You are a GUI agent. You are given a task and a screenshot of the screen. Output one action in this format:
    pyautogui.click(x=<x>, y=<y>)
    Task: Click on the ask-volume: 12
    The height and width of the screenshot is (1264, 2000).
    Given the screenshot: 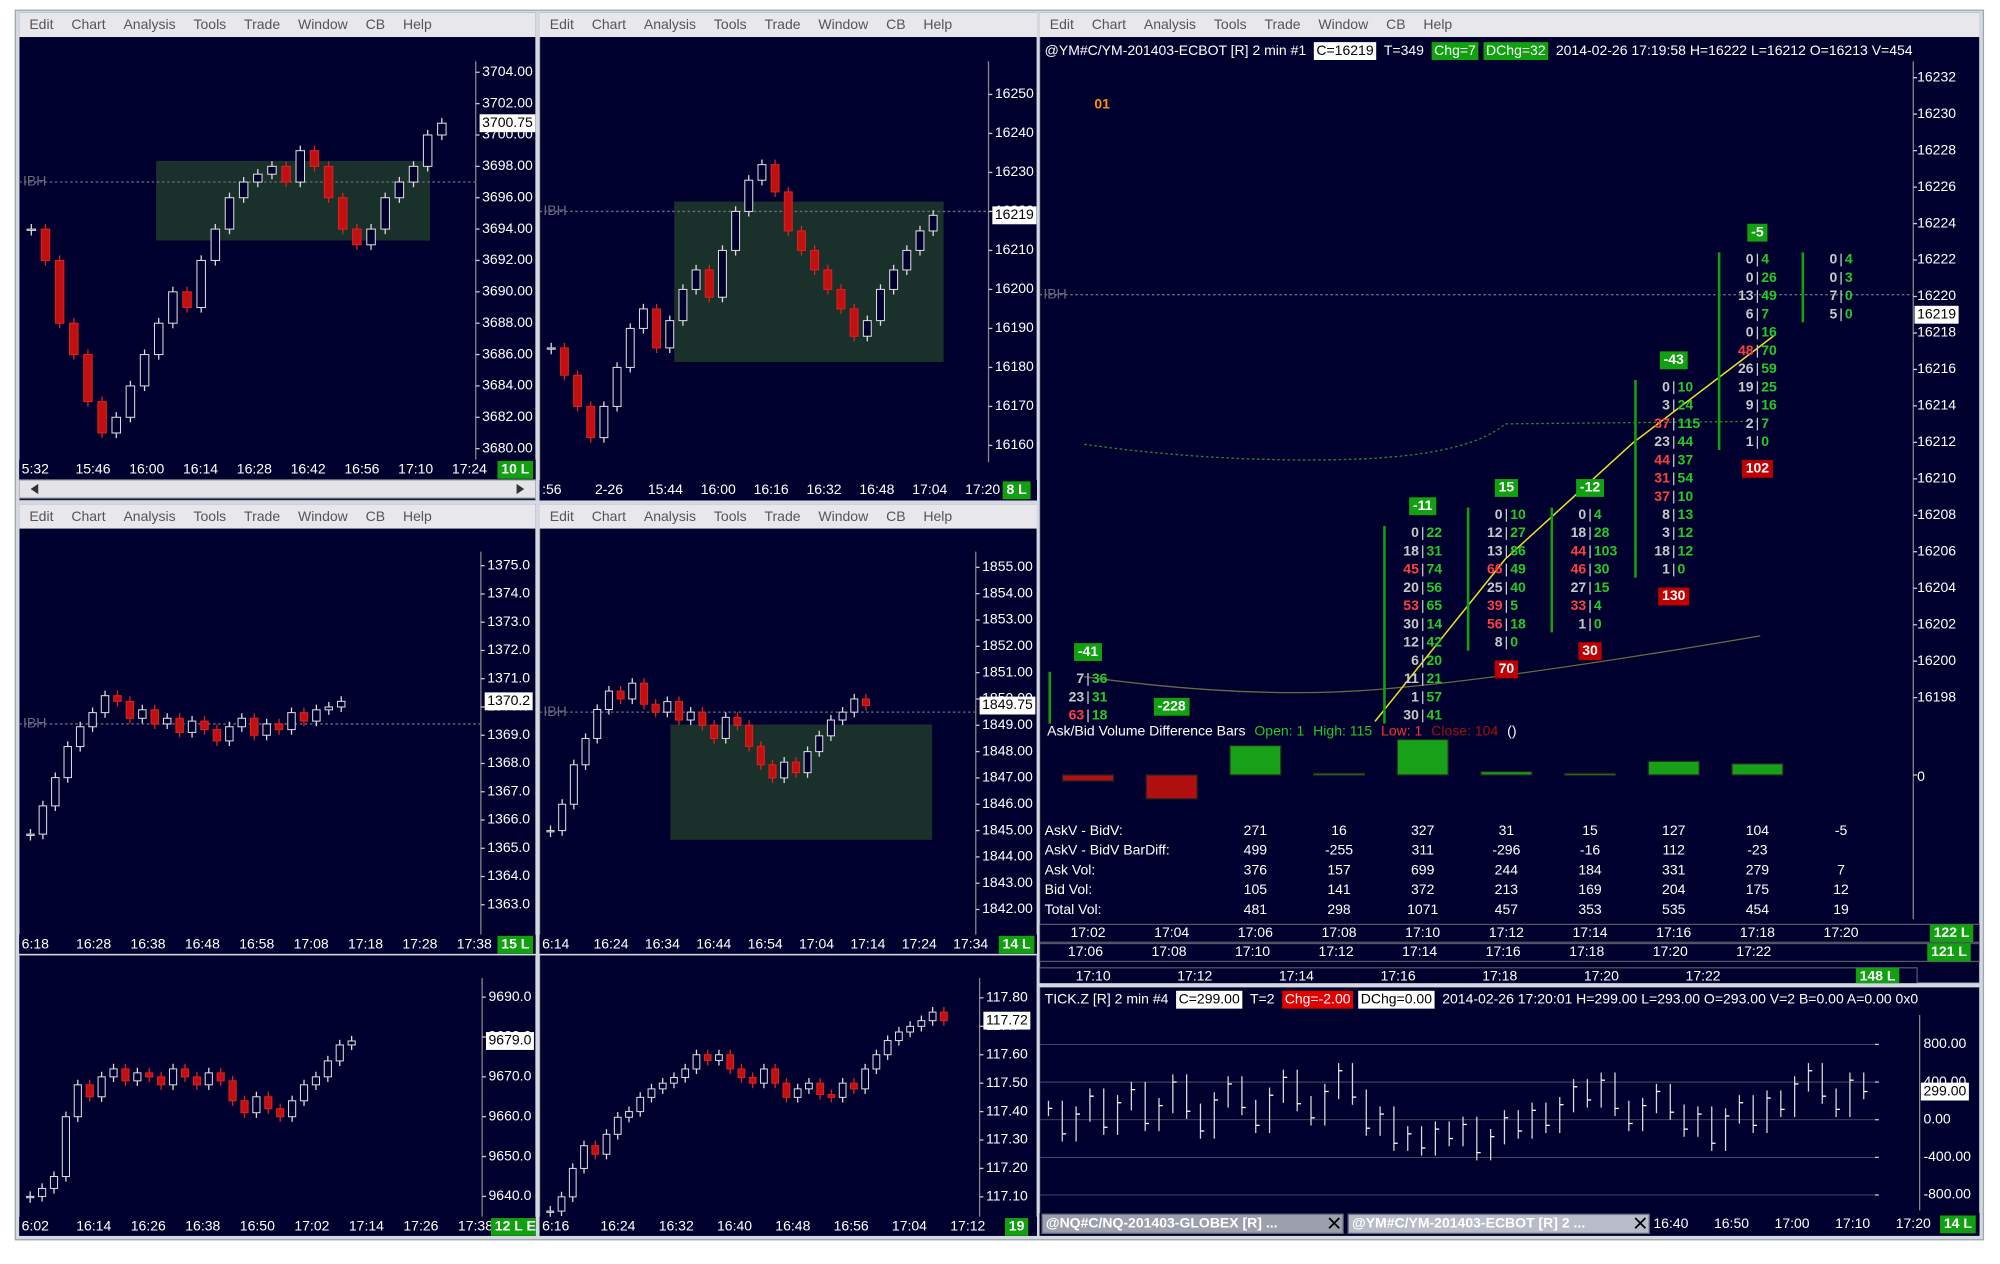 What is the action you would take?
    pyautogui.click(x=1686, y=532)
    